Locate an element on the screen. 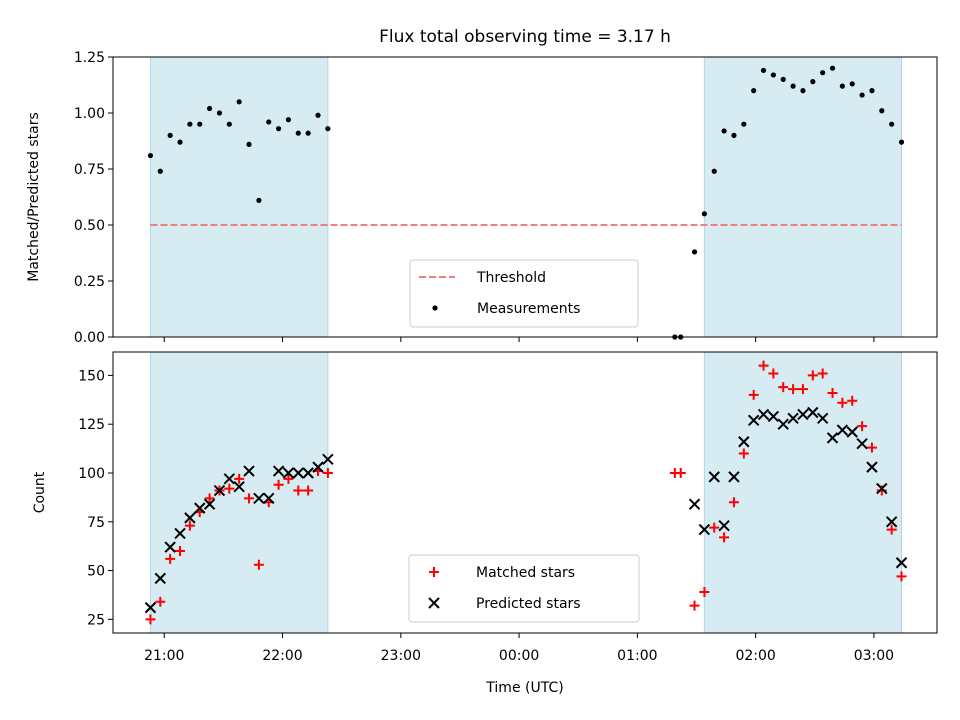 This screenshot has width=960, height=720. y-tick-label: 50 is located at coordinates (96, 572).